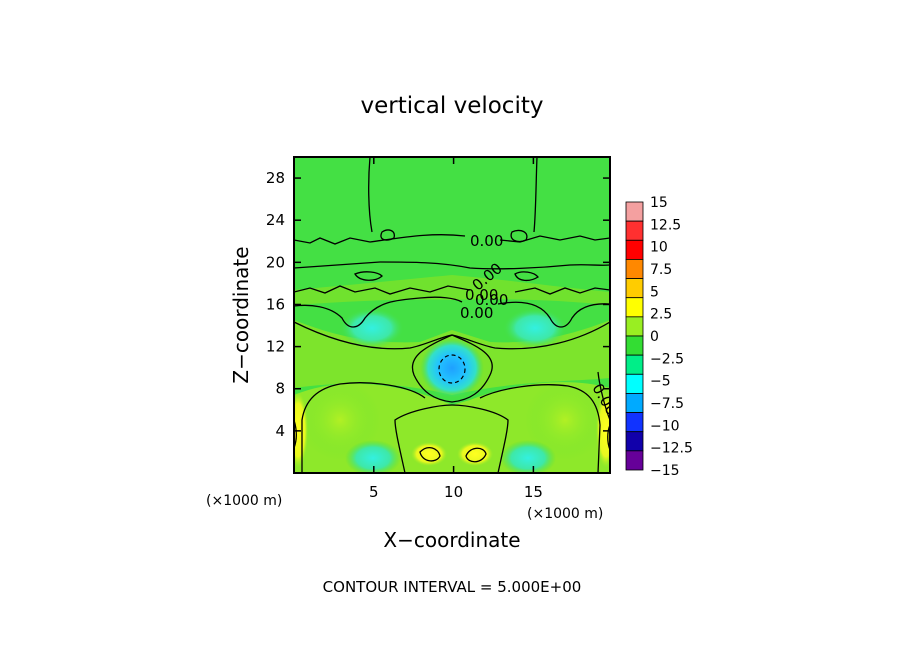 This screenshot has width=904, height=654. I want to click on y-tick-label: 20, so click(275, 262).